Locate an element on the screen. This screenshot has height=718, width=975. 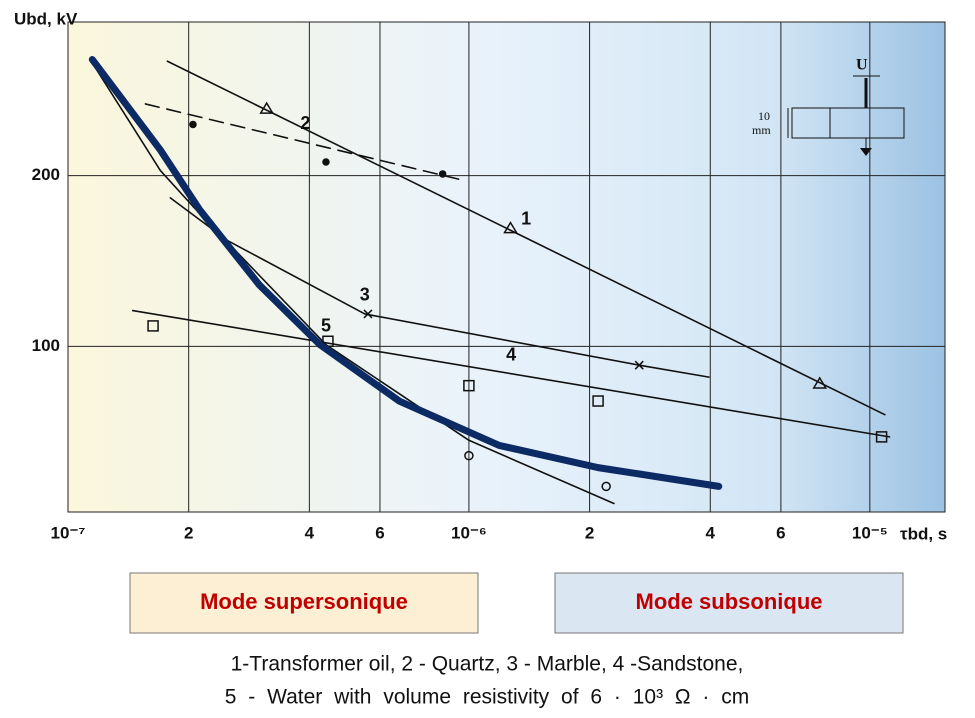
inset-voltage: U is located at coordinates (862, 65).